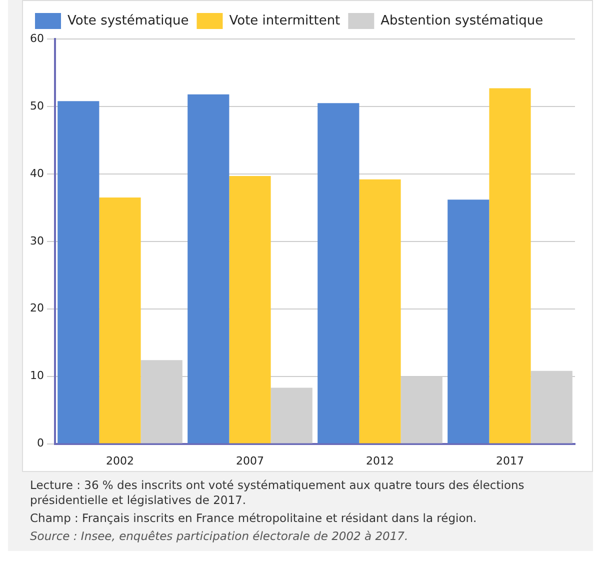  I want to click on text: Champ : Français inscrits en France métropolitaine et résidant dans la région., so click(254, 518).